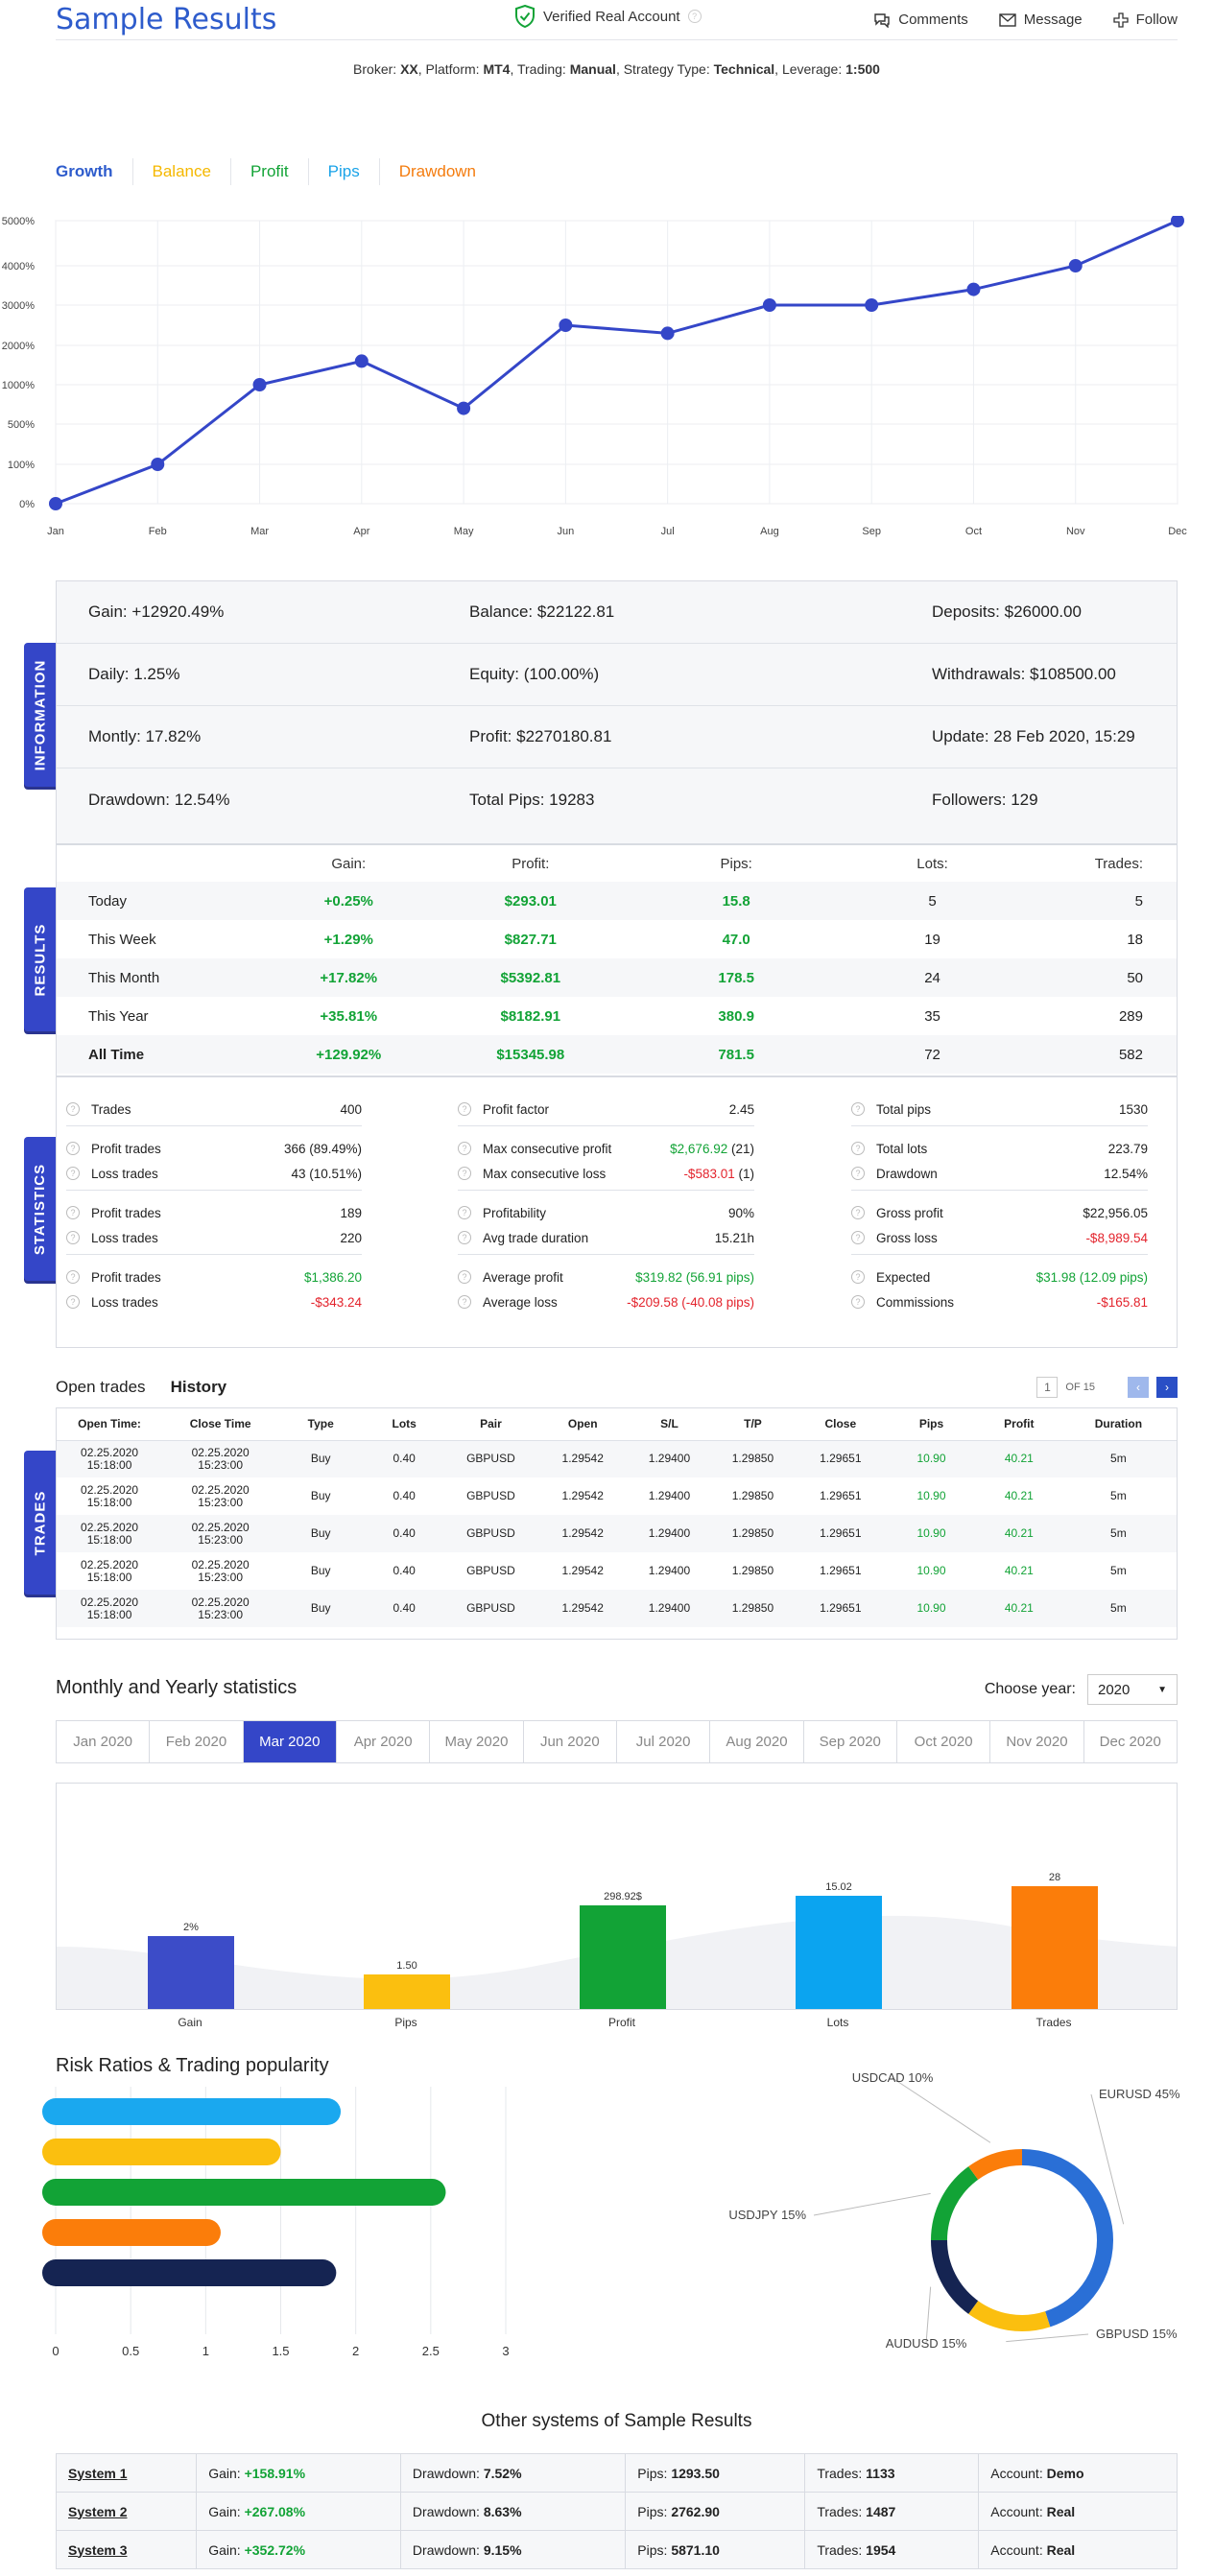 The image size is (1214, 2576). Describe the element at coordinates (1007, 19) in the screenshot. I see `envelope-icon` at that location.